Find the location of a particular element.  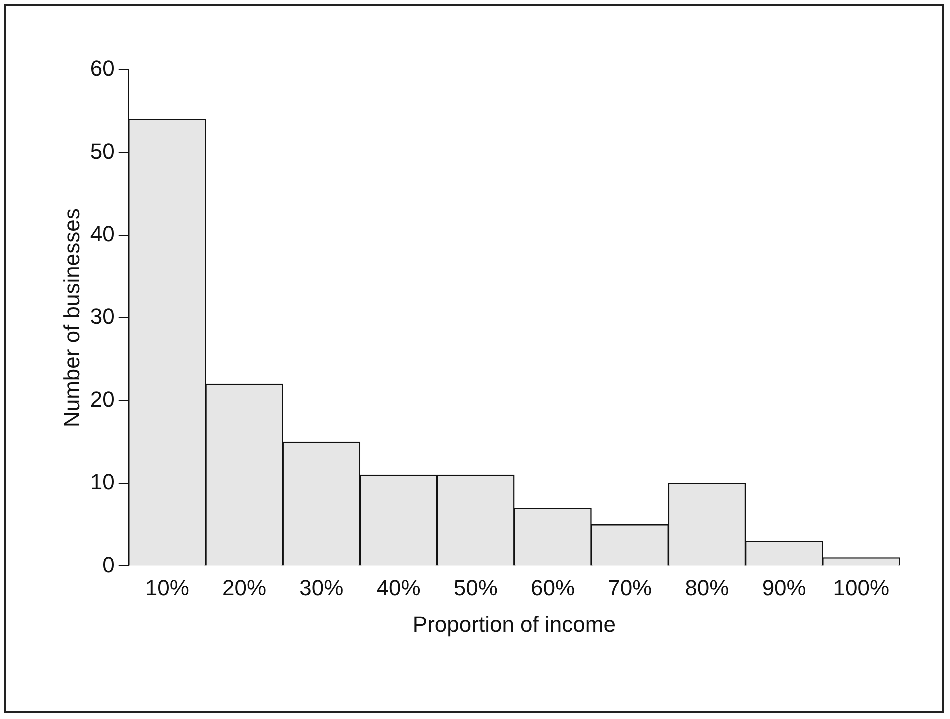

y-tick-label: 0 is located at coordinates (108, 565).